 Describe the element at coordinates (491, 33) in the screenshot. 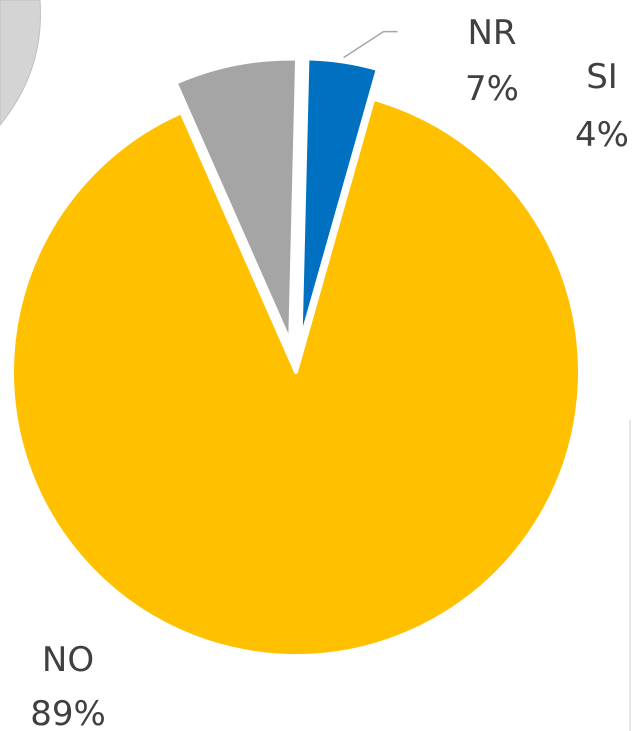

I see `slice-label-nr: NR` at that location.